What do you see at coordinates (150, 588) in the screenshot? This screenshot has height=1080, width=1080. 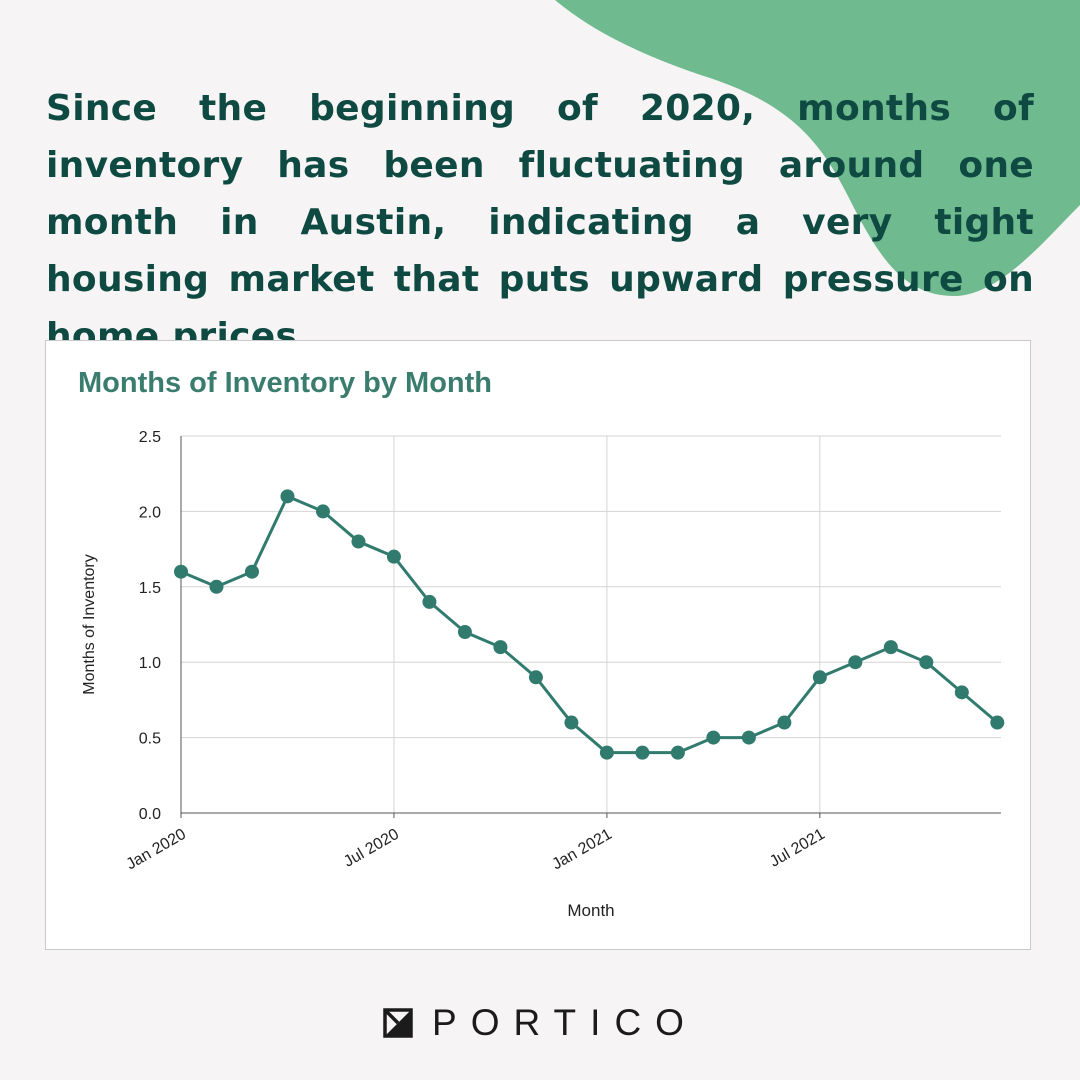 I see `y-tick-label: 1.5` at bounding box center [150, 588].